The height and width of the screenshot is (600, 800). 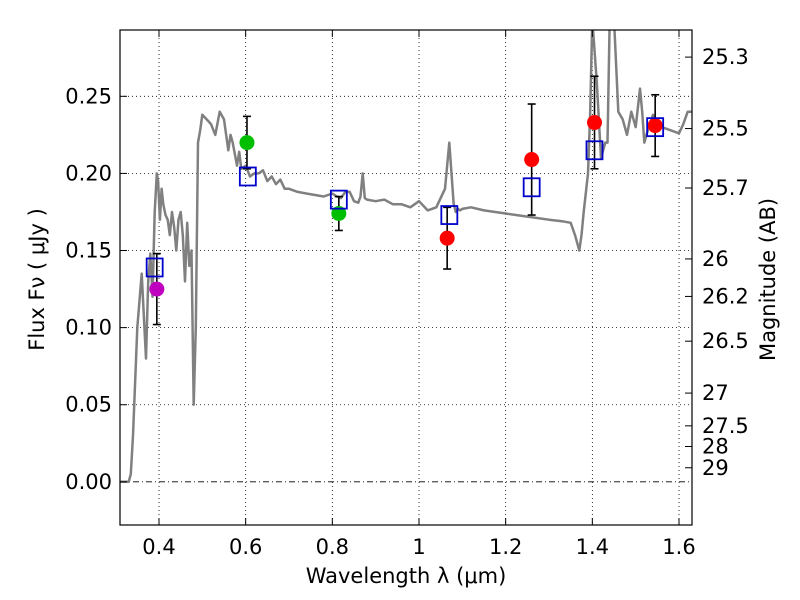 I want to click on x-tick-label: 1.4, so click(x=592, y=547).